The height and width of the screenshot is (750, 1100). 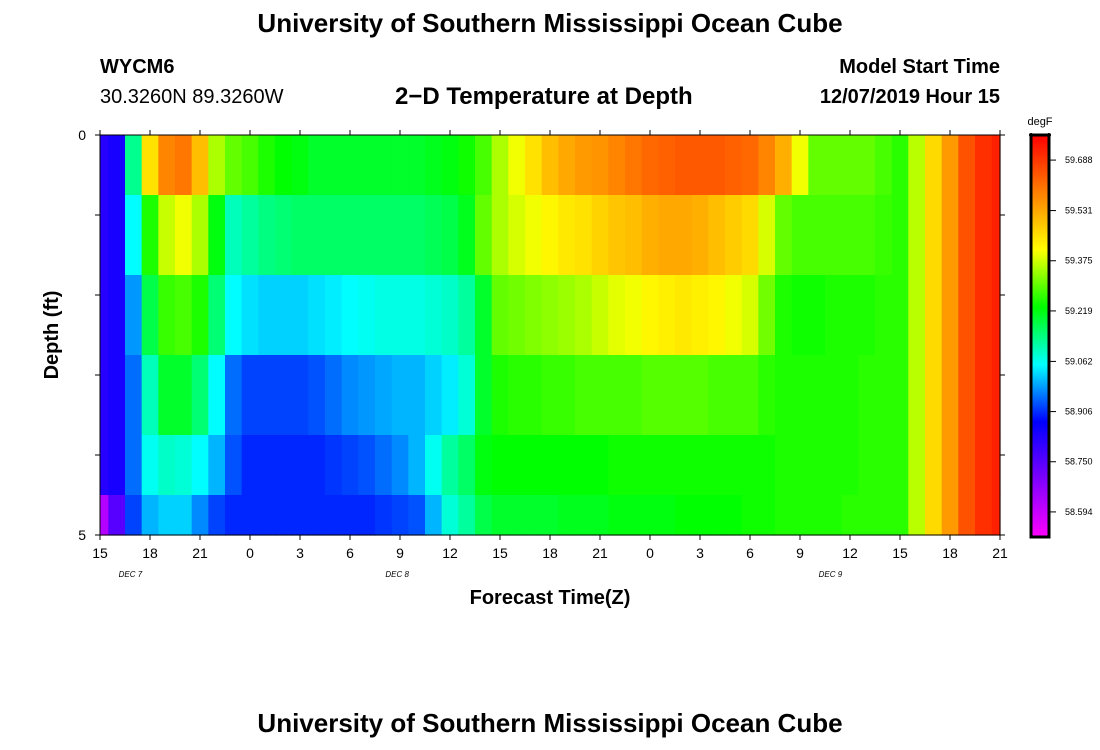 I want to click on x-tick-label: 15, so click(x=500, y=553).